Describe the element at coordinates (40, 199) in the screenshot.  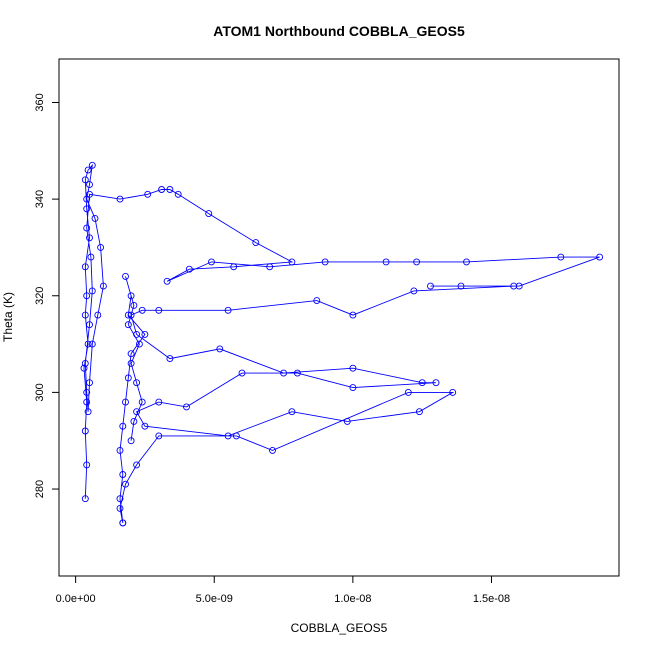
I see `y-tick-label: 340` at that location.